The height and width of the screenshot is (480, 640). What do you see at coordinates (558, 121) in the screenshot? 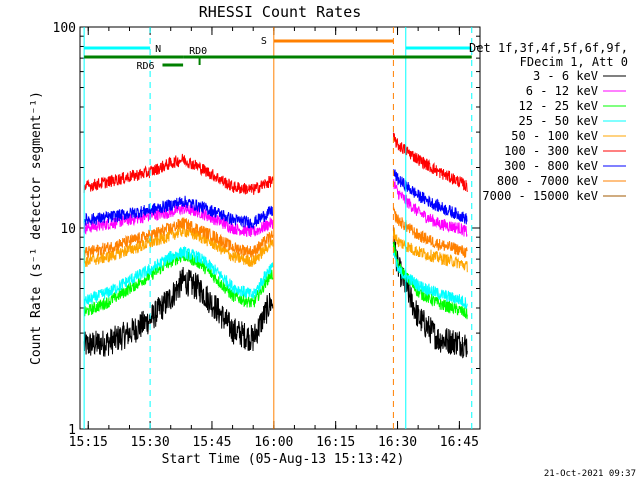
I see `legend-entry-label: 25 - 50 keV` at bounding box center [558, 121].